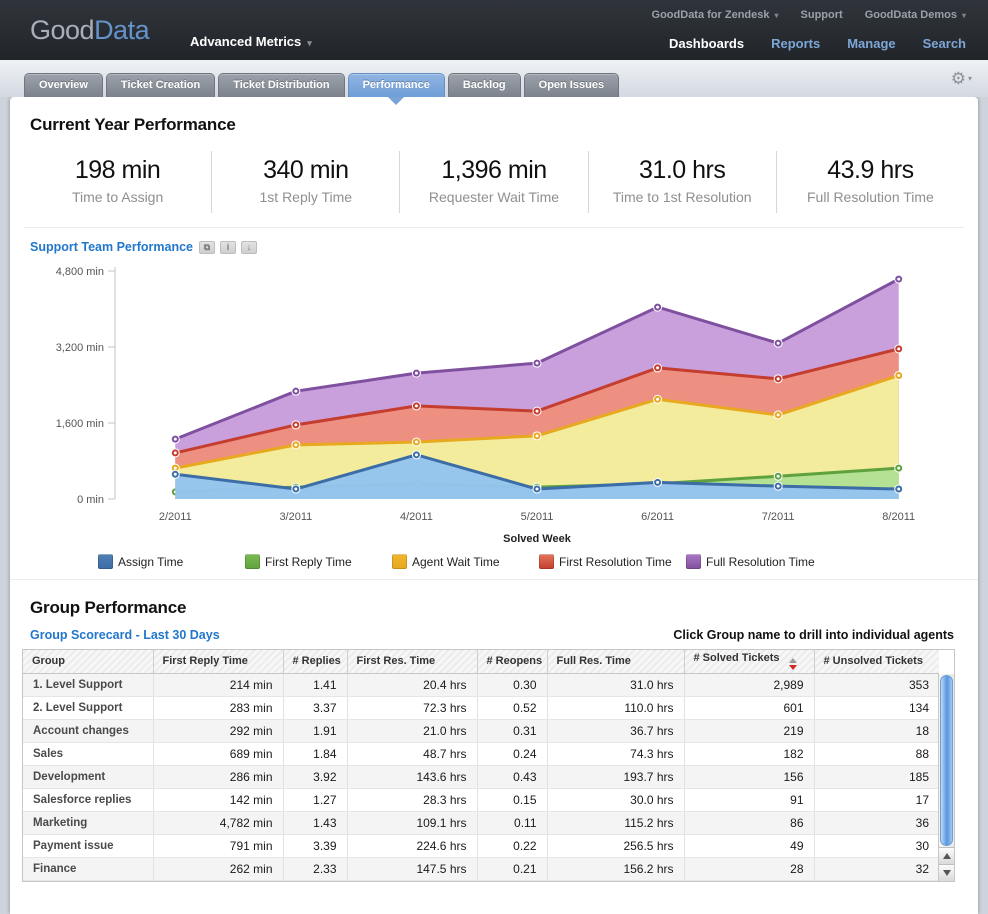 This screenshot has width=988, height=914. What do you see at coordinates (228, 247) in the screenshot?
I see `info-icon: i` at bounding box center [228, 247].